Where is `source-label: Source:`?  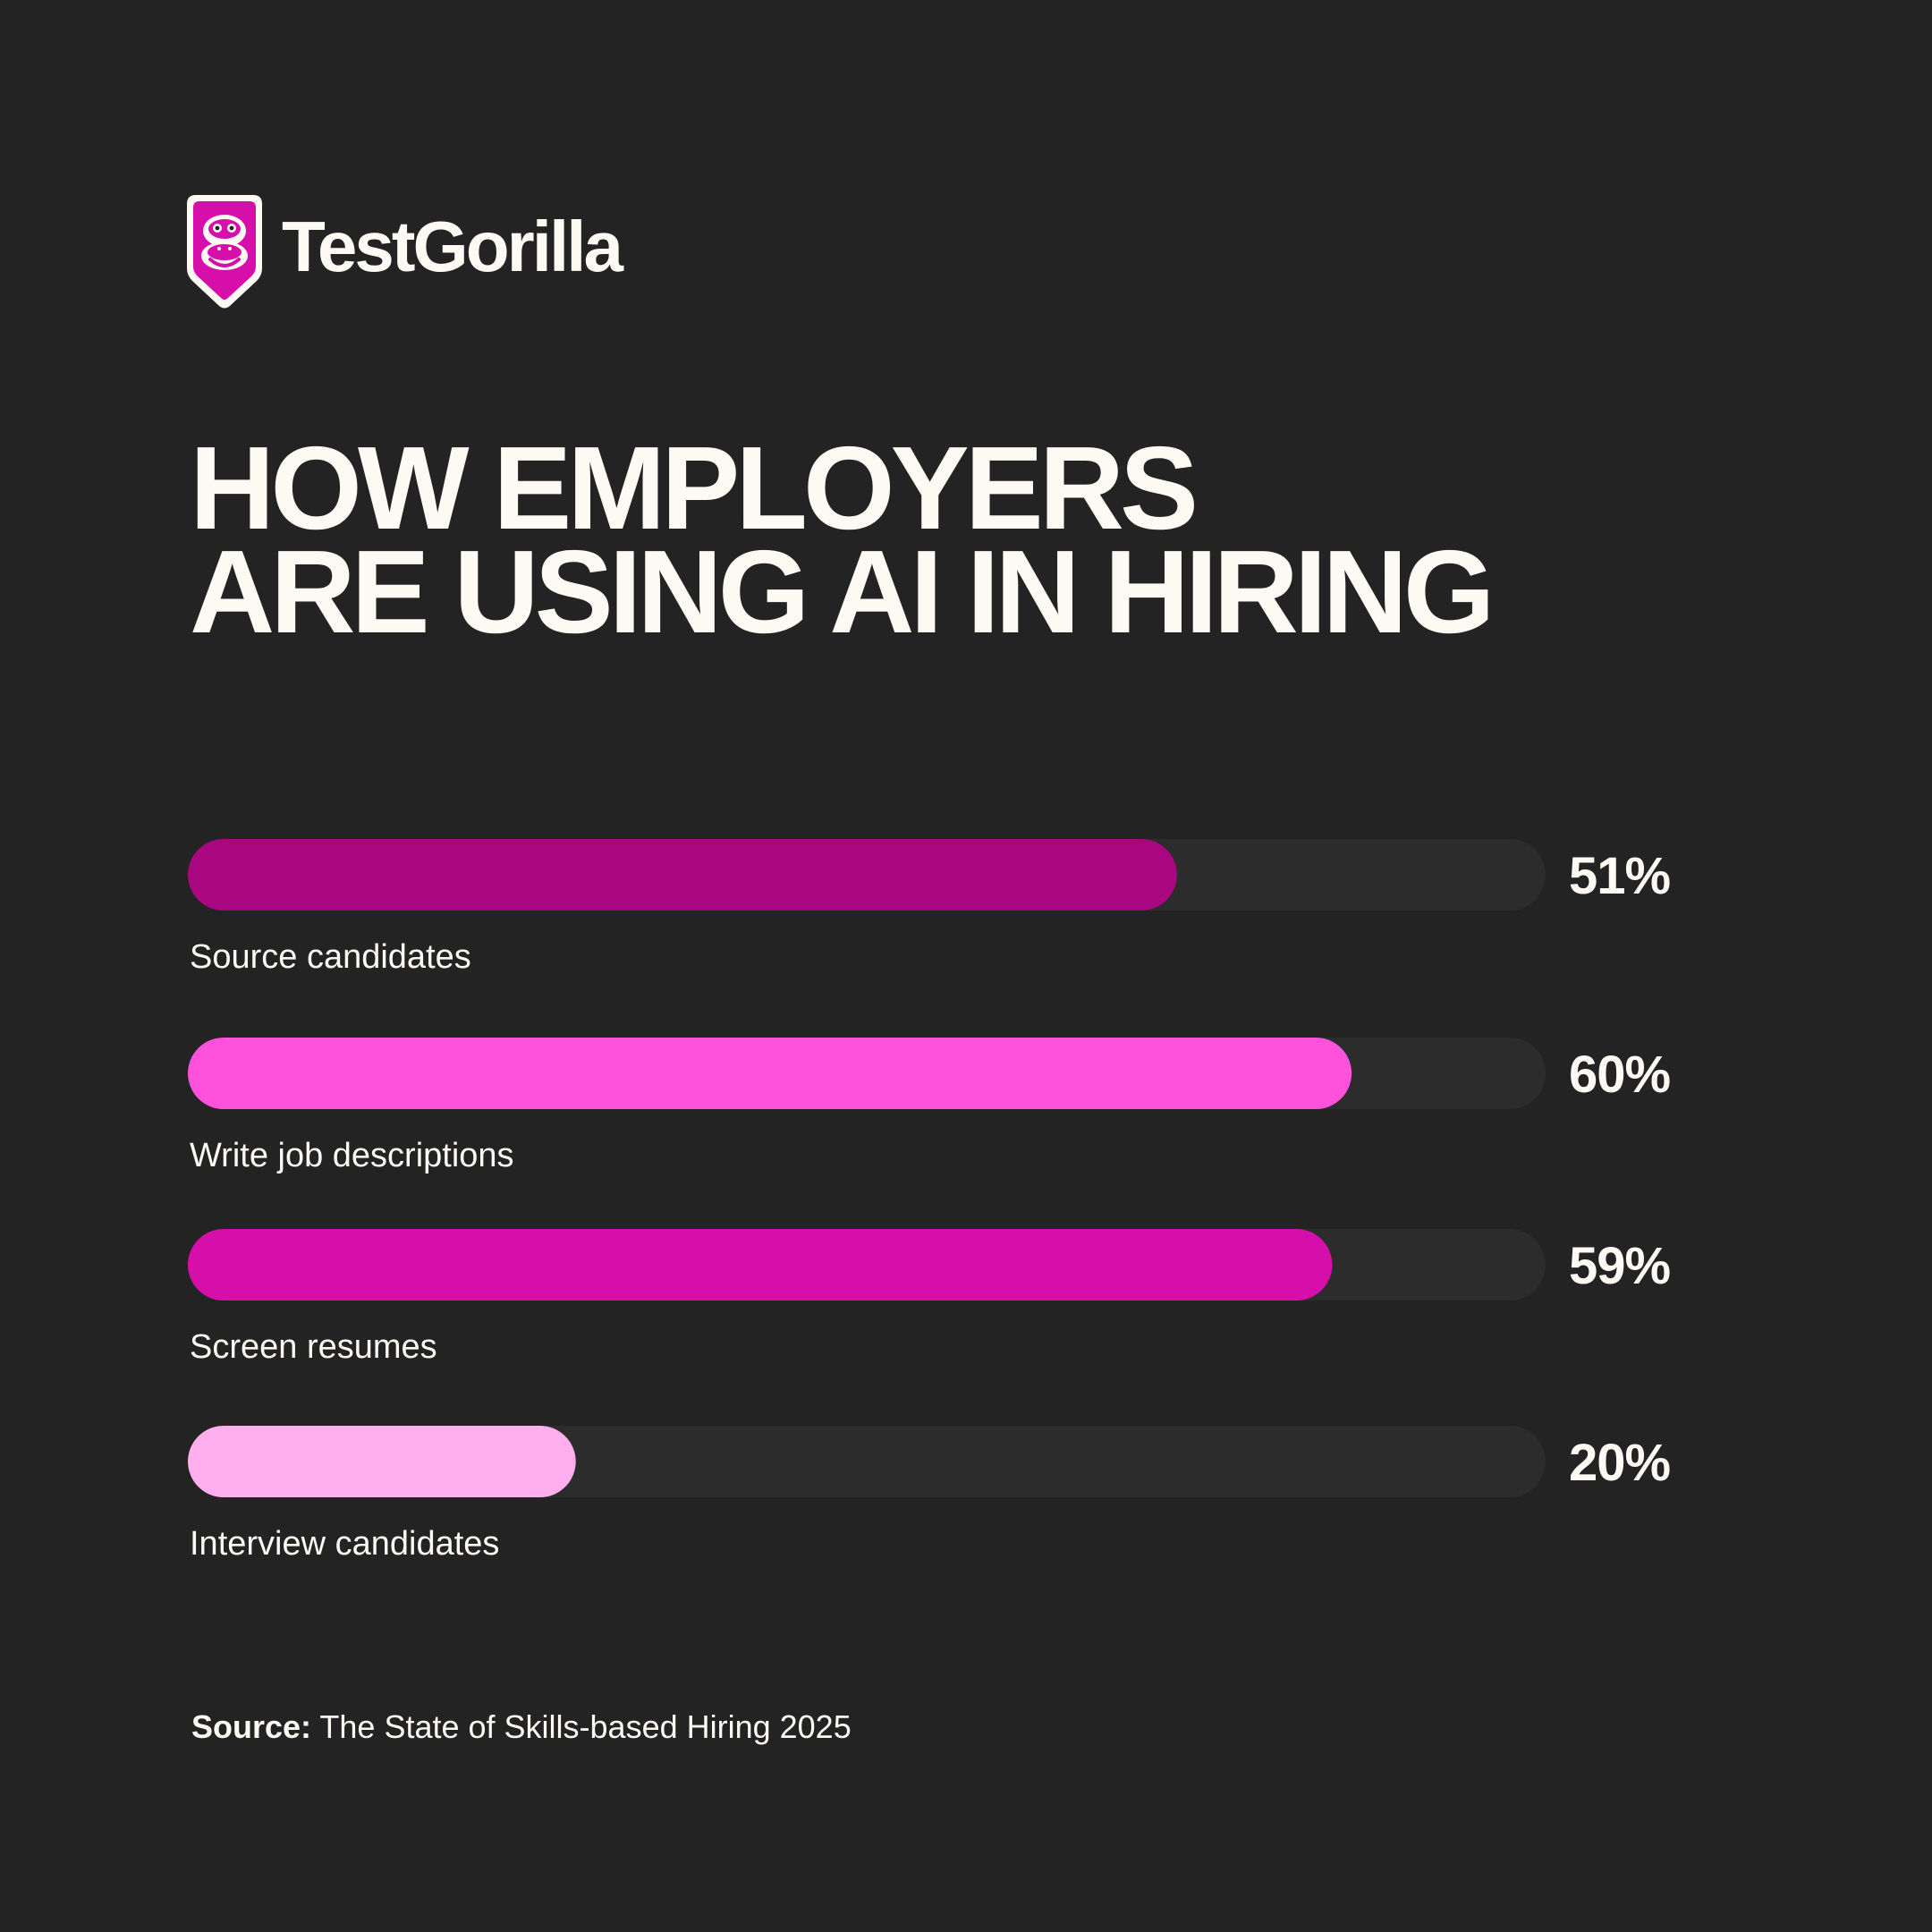 source-label: Source: is located at coordinates (251, 1726).